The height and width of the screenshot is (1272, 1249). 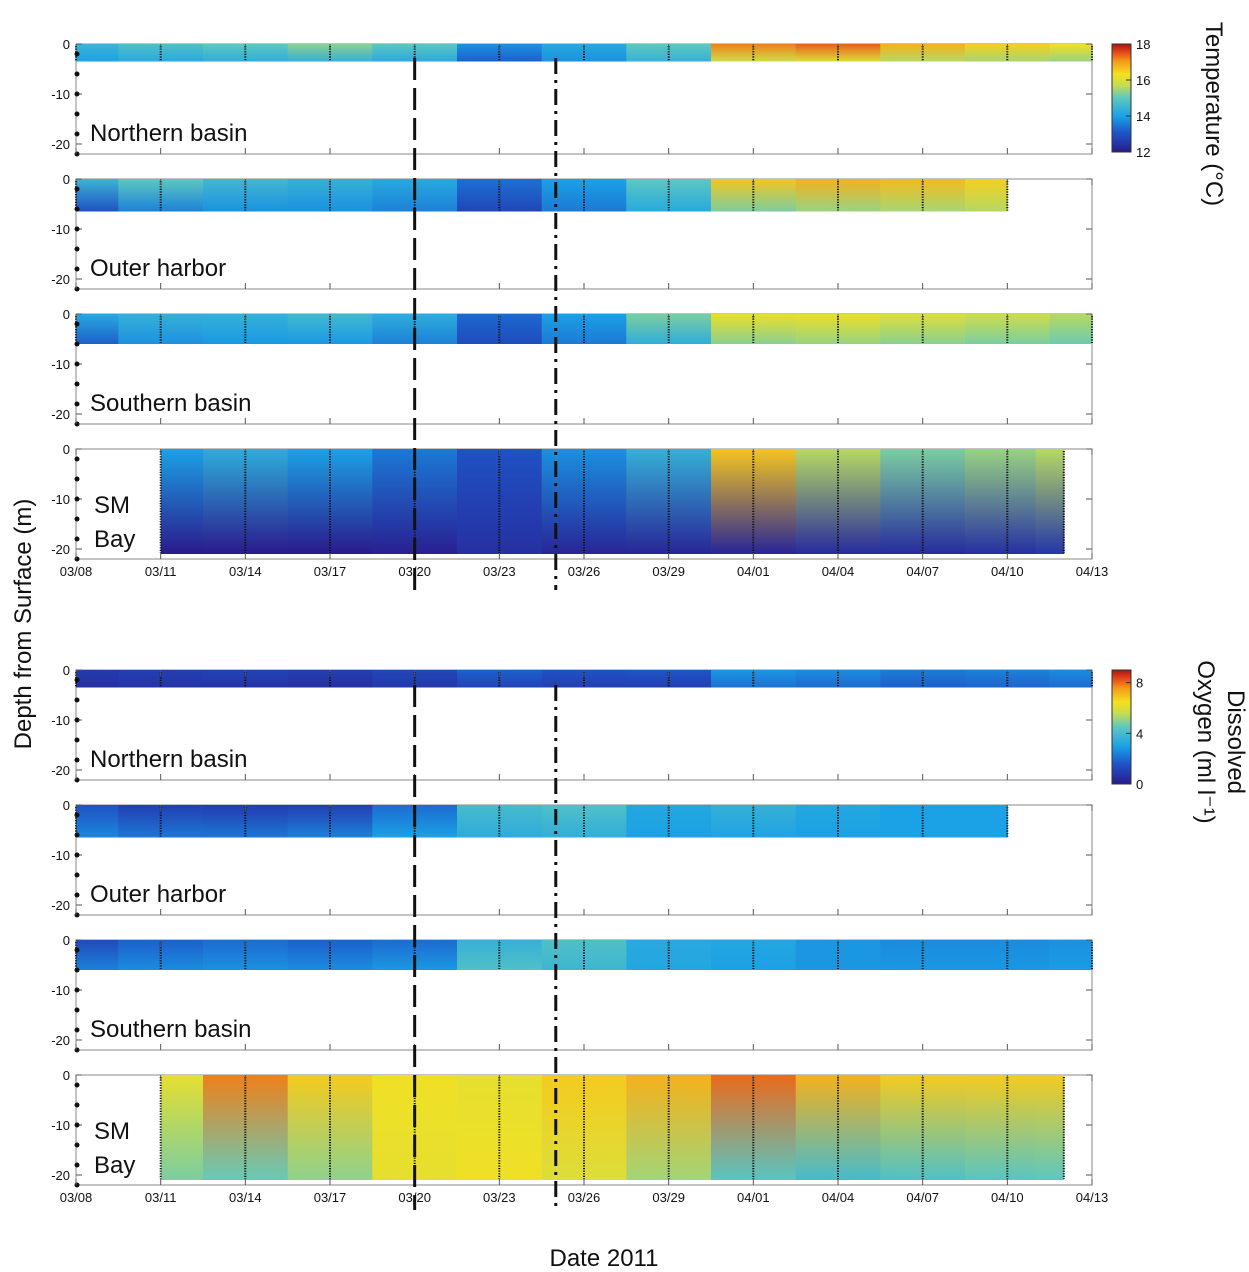 I want to click on x-tick-label: 03/23, so click(x=499, y=571).